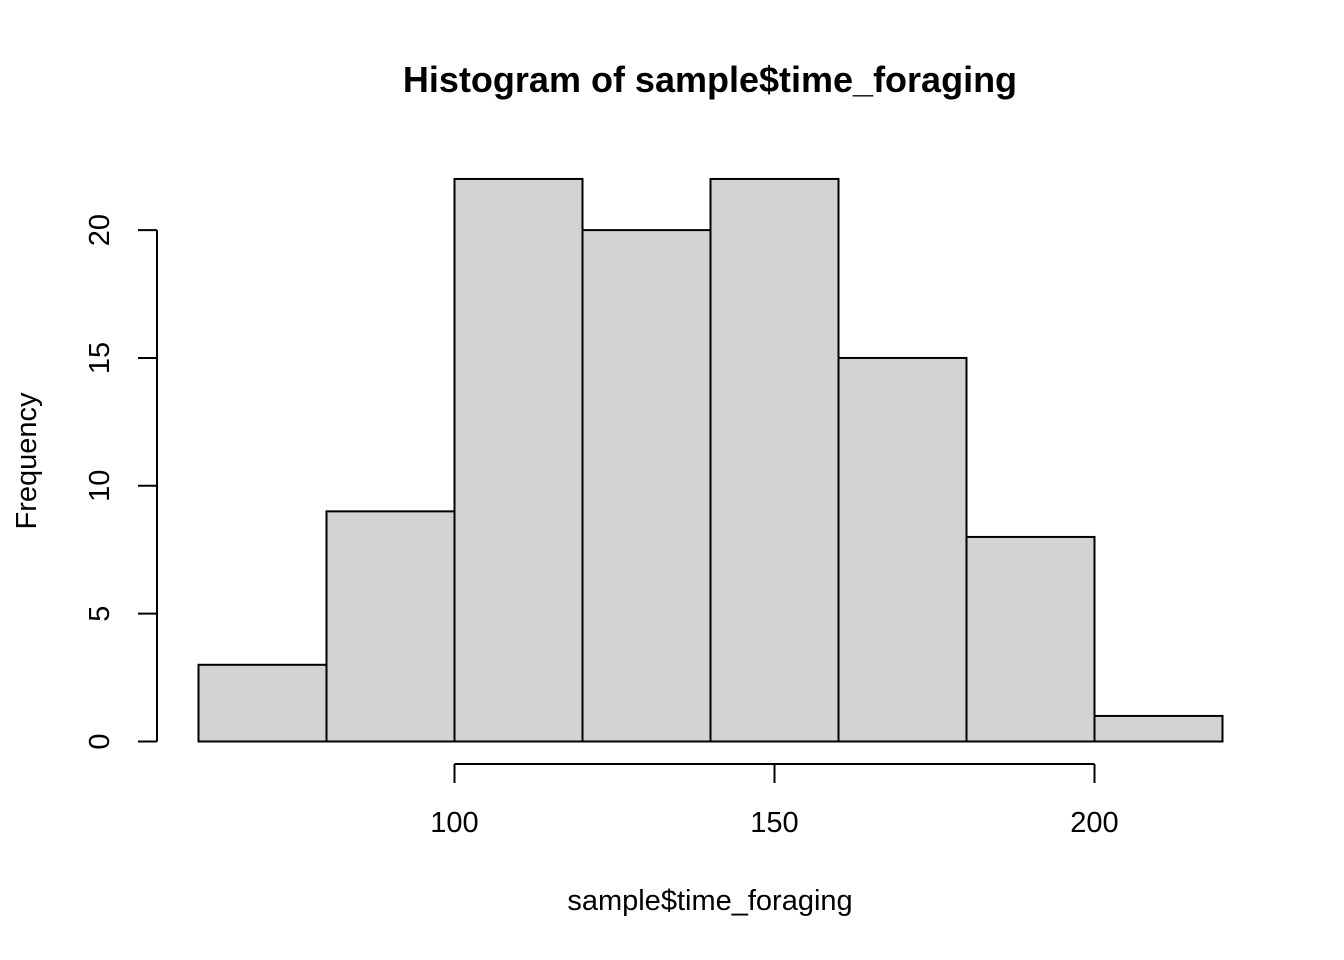 The image size is (1344, 960). Describe the element at coordinates (709, 901) in the screenshot. I see `x-axis-title: sample$time_foraging` at that location.